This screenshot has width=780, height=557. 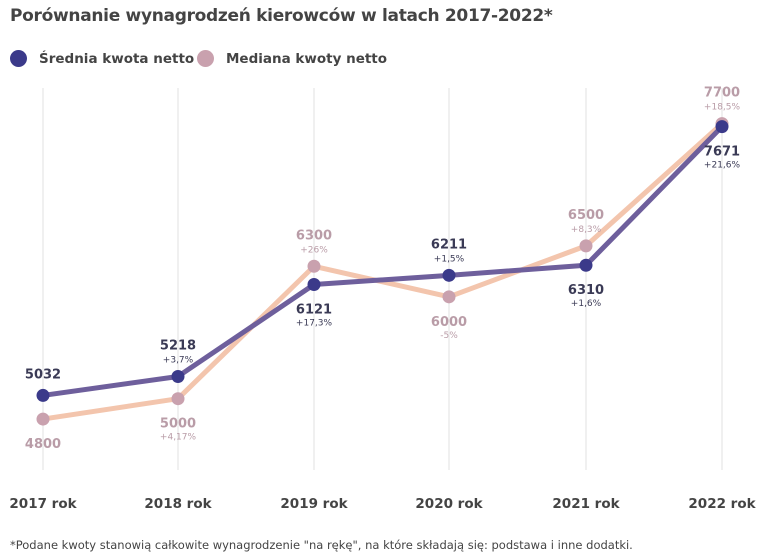 What do you see at coordinates (586, 215) in the screenshot?
I see `data-label: 6500` at bounding box center [586, 215].